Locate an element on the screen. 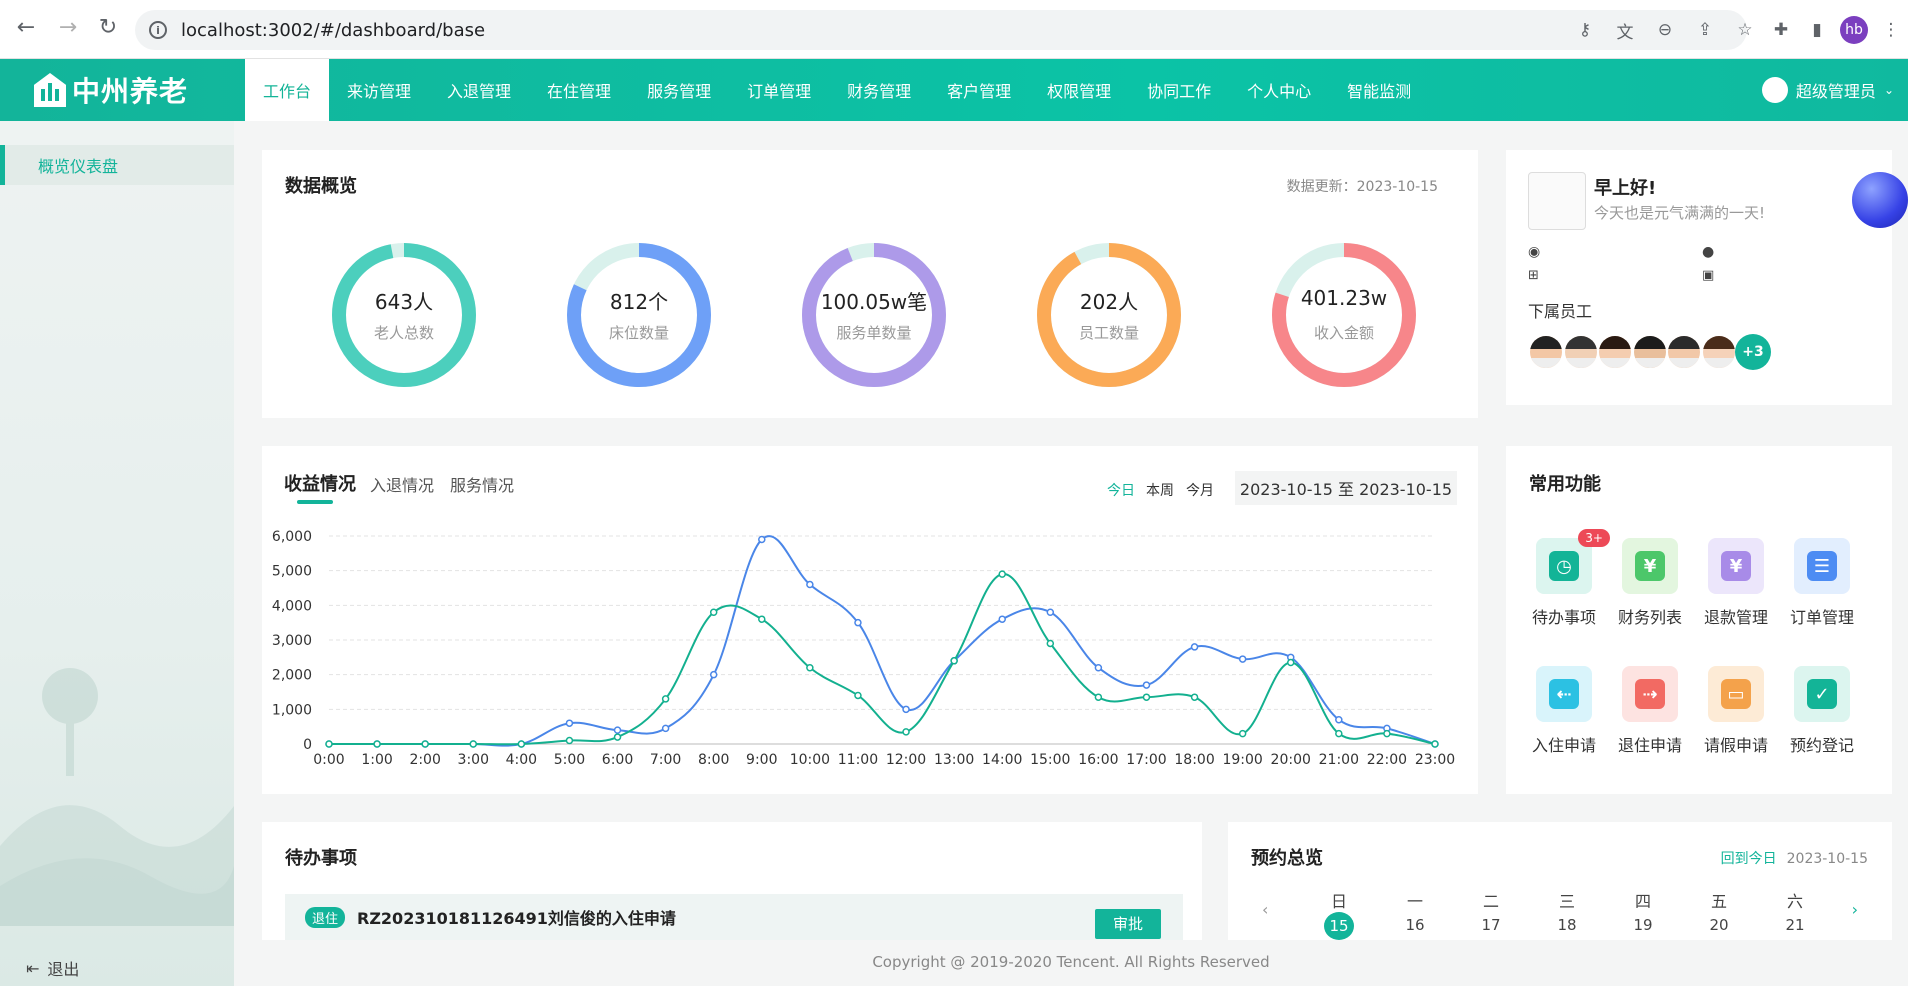 The height and width of the screenshot is (986, 1908). nav-item-8: 权限管理 is located at coordinates (1079, 91).